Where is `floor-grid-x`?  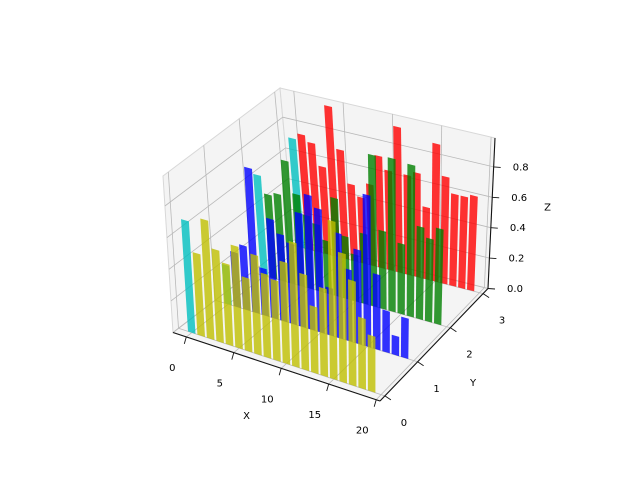
floor-grid-x is located at coordinates (430, 343).